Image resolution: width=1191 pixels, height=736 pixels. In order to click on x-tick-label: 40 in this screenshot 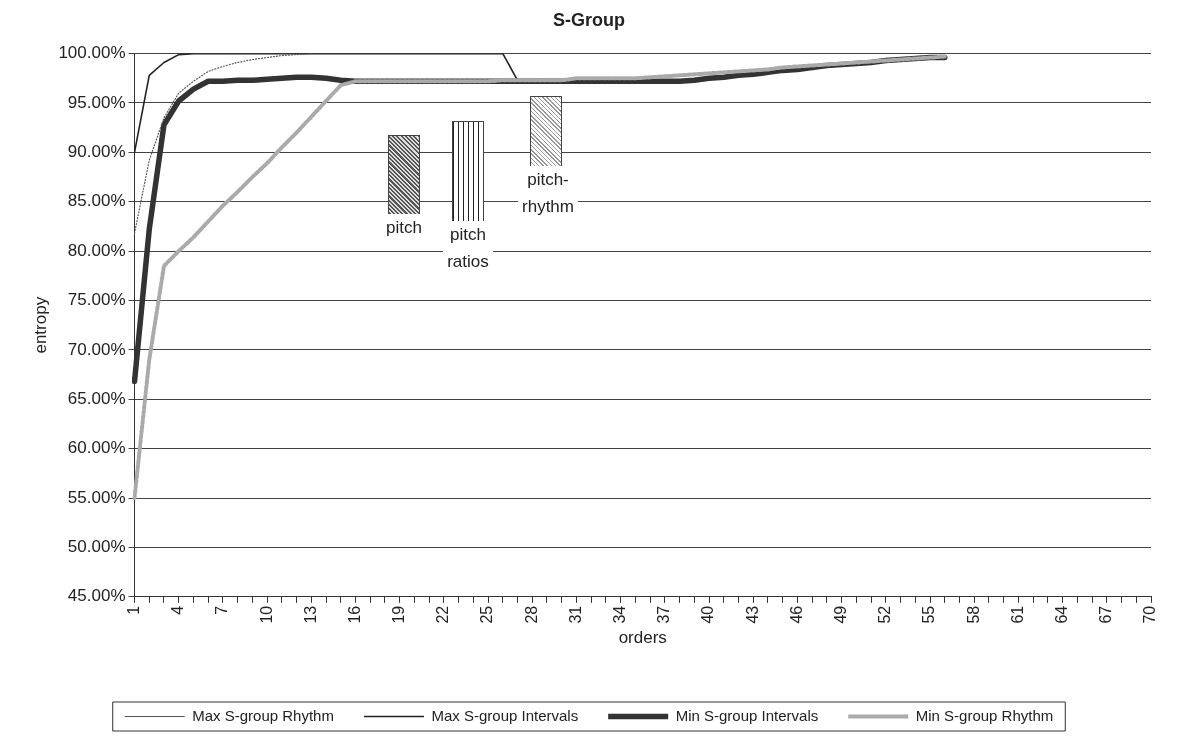, I will do `click(708, 614)`.